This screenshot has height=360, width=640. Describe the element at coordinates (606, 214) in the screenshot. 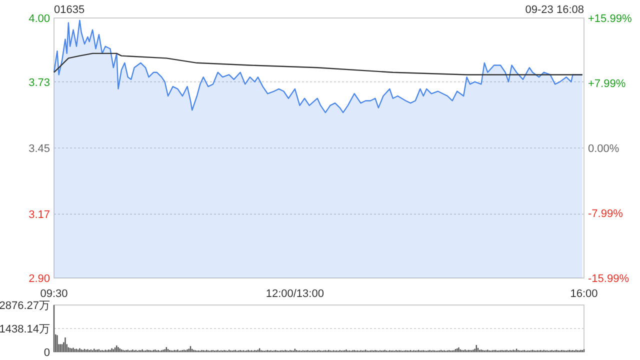

I see `y2-tick-label: -7.99%` at that location.